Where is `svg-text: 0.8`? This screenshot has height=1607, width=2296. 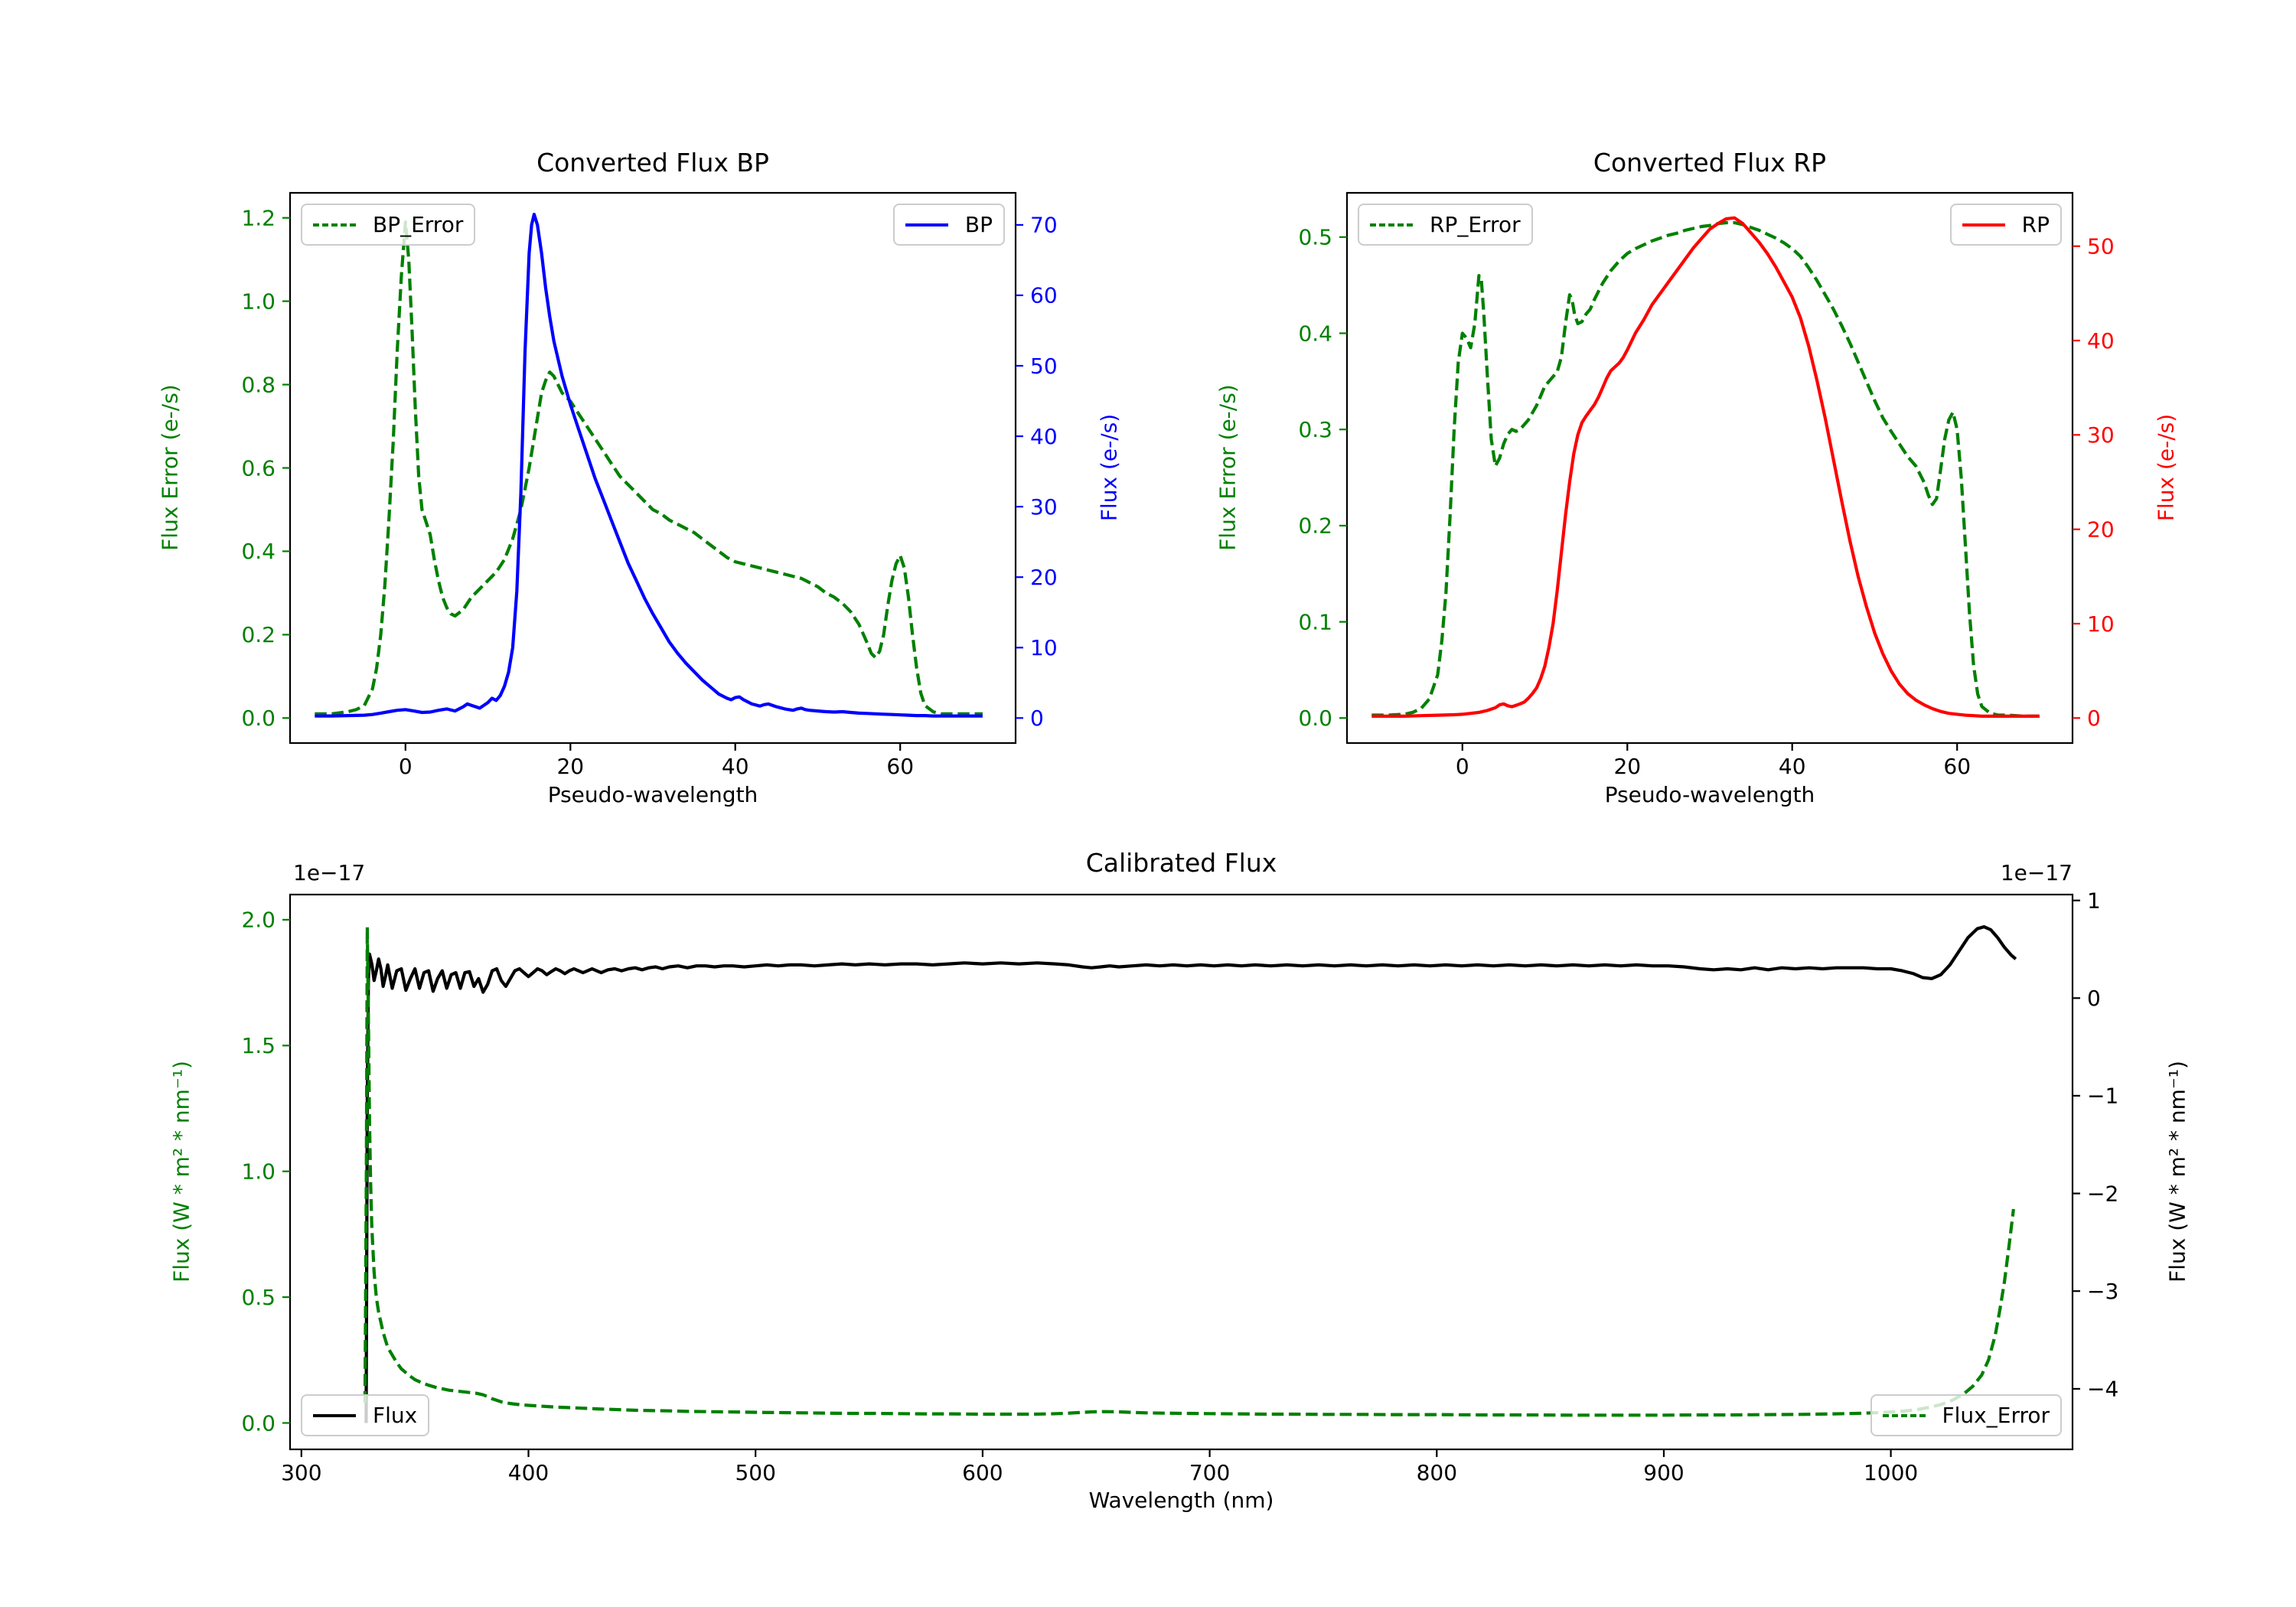 svg-text: 0.8 is located at coordinates (258, 384).